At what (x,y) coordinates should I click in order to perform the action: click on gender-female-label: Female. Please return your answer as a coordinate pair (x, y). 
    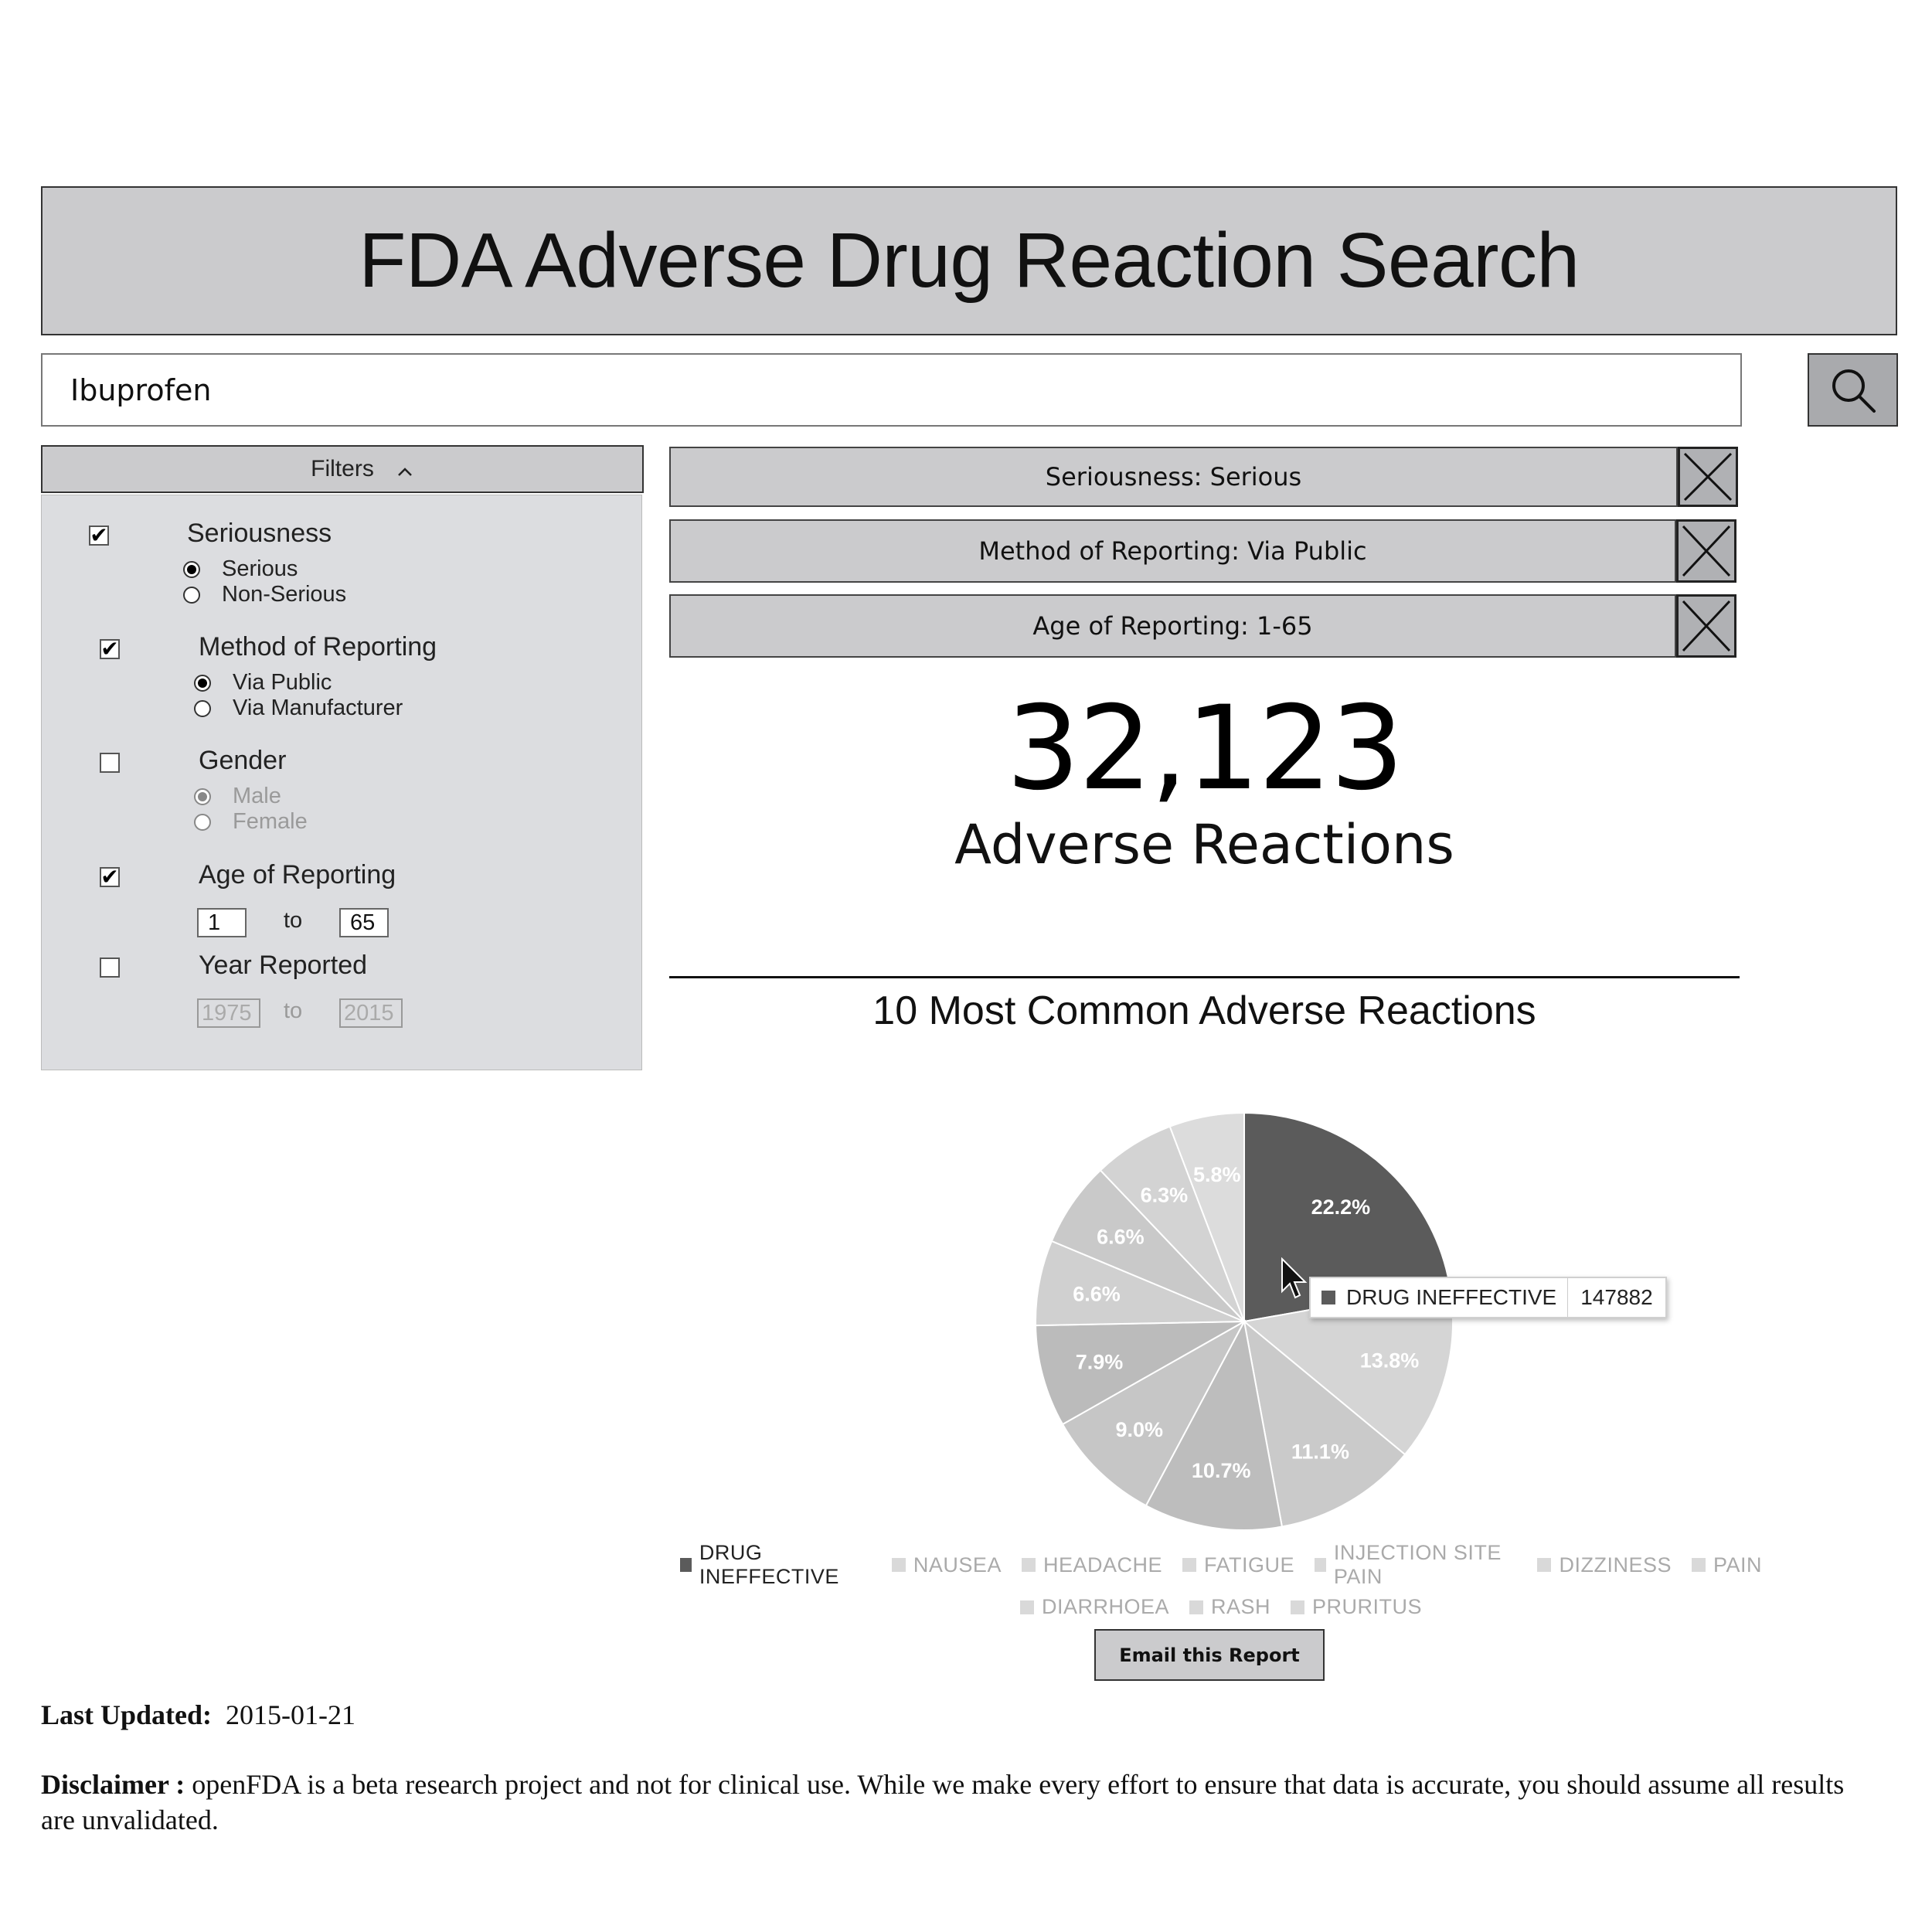
    Looking at the image, I should click on (271, 821).